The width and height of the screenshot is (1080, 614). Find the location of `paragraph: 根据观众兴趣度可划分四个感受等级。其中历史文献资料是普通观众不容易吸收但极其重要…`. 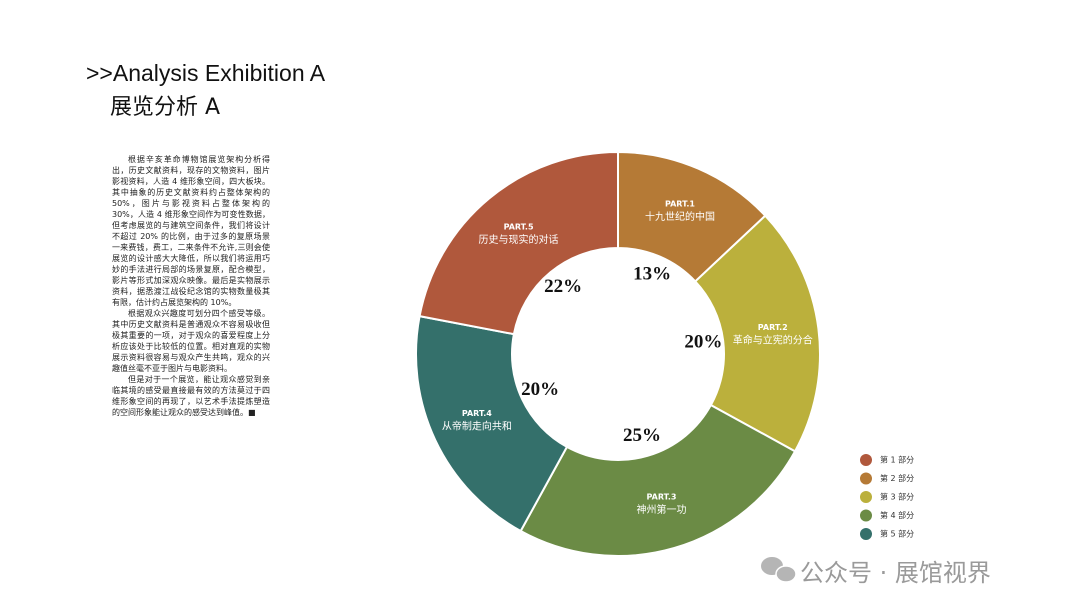

paragraph: 根据观众兴趣度可划分四个感受等级。其中历史文献资料是普通观众不容易吸收但极其重要… is located at coordinates (191, 341).